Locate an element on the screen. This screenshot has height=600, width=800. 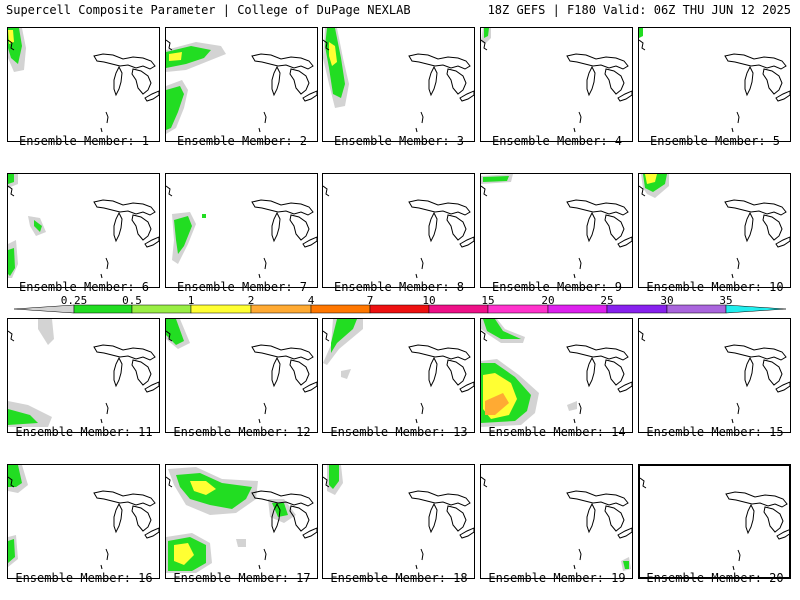
member-label: Ensemble Member: 11 is located at coordinates (84, 432).